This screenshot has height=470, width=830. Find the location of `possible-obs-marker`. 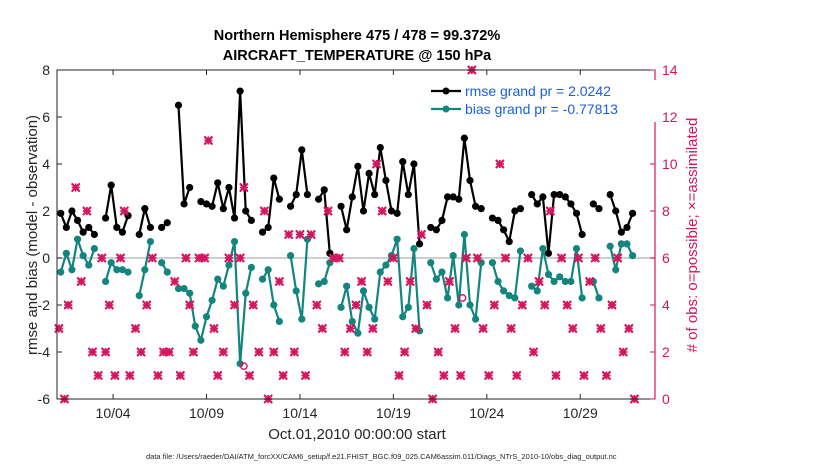

possible-obs-marker is located at coordinates (462, 298).